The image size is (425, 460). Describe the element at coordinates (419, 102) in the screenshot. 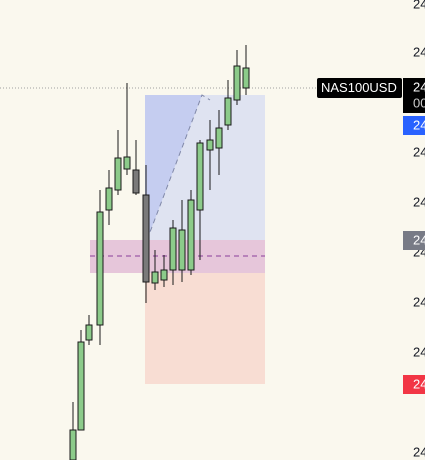

I see `countdown: 00` at that location.